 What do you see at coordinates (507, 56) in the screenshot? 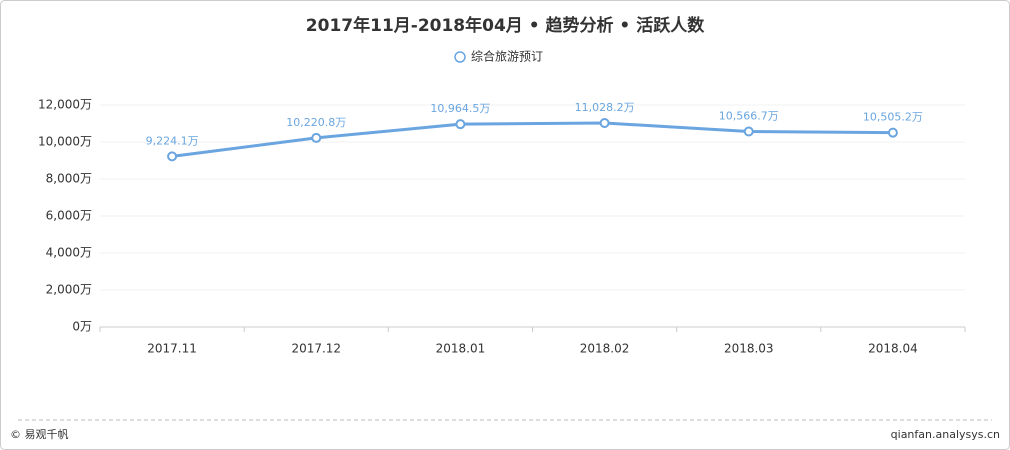
I see `legend-label: 综合旅游预订` at bounding box center [507, 56].